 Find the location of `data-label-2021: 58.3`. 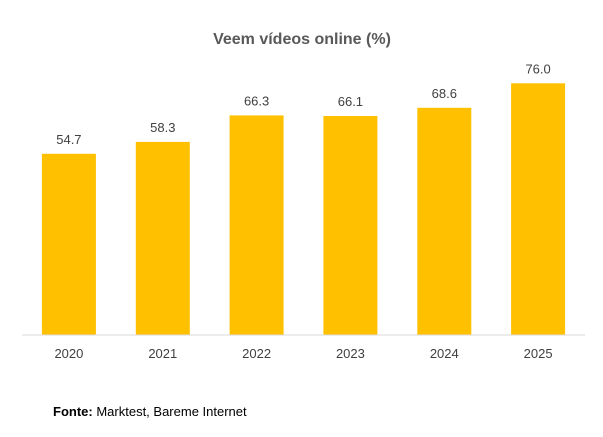

data-label-2021: 58.3 is located at coordinates (162, 127).